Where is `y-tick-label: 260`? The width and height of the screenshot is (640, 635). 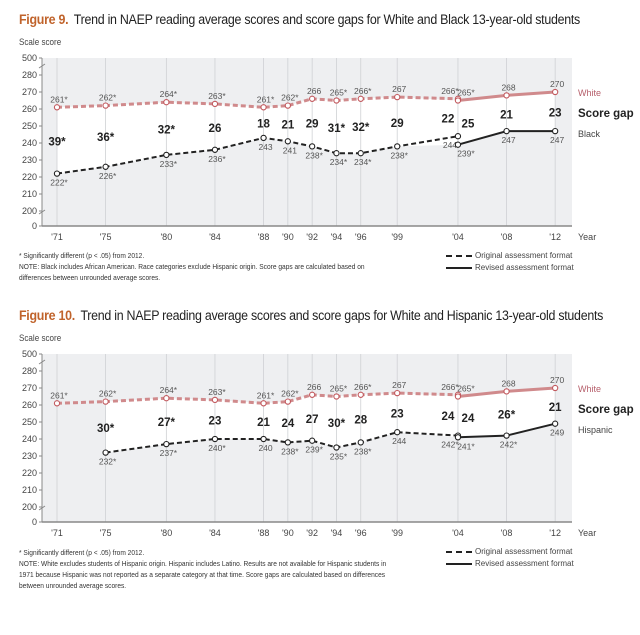
y-tick-label: 260 is located at coordinates (29, 405).